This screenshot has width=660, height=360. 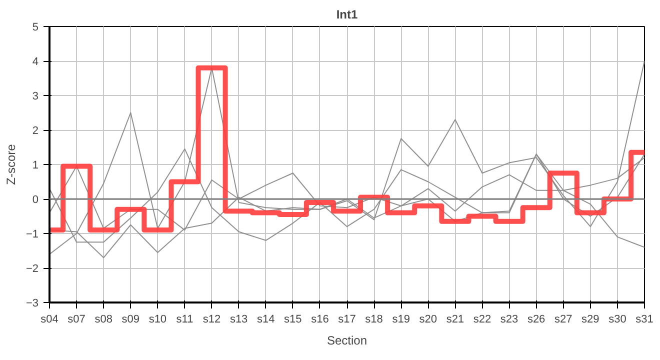 I want to click on x-tick-label: s20, so click(x=428, y=320).